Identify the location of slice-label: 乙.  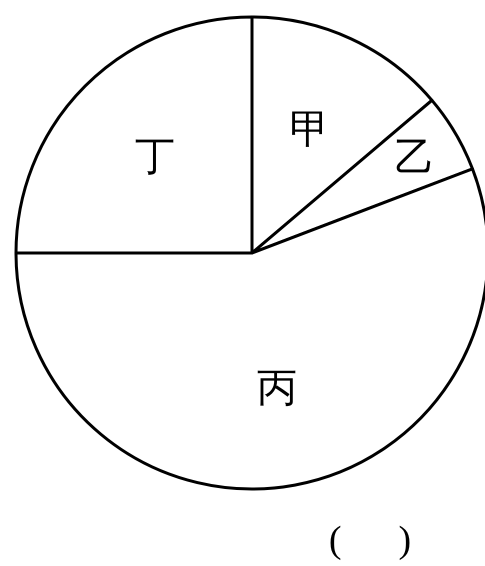
(414, 157).